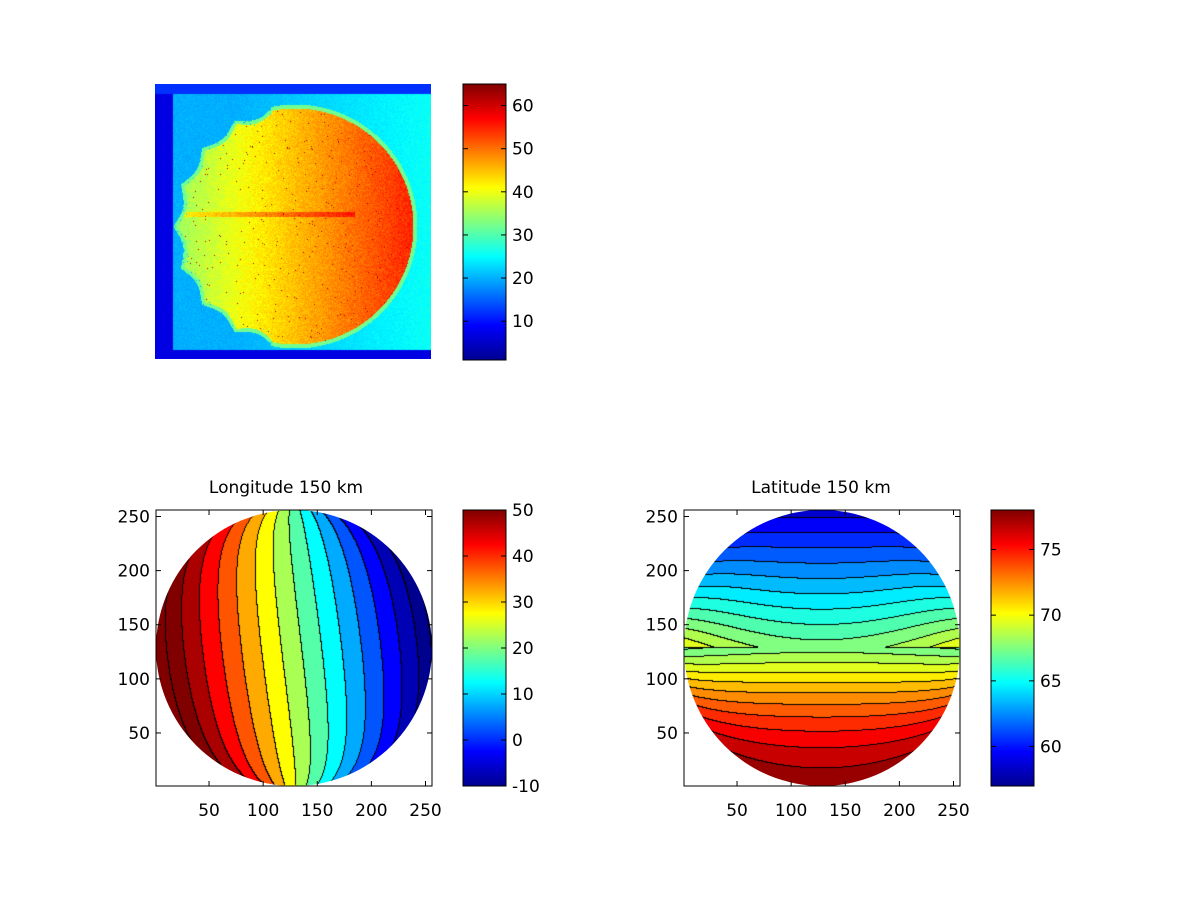 The height and width of the screenshot is (900, 1200). I want to click on image-heatmap, so click(293, 221).